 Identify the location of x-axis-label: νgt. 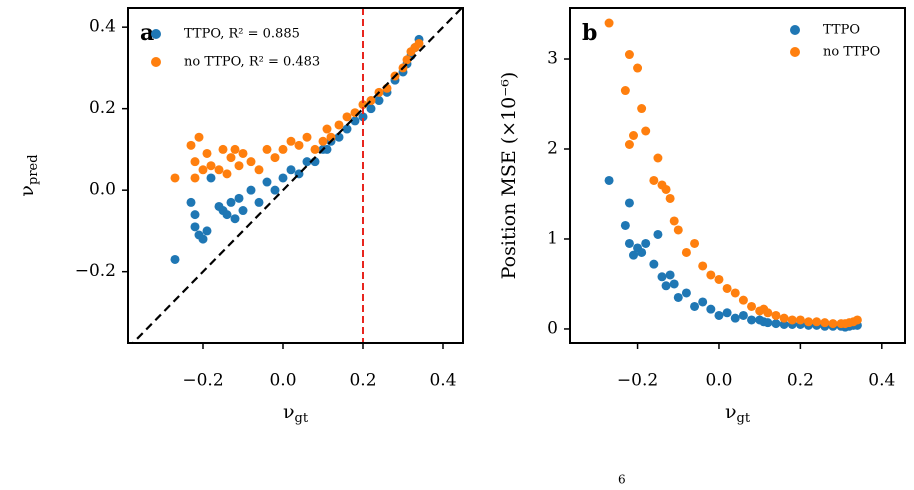
(738, 413).